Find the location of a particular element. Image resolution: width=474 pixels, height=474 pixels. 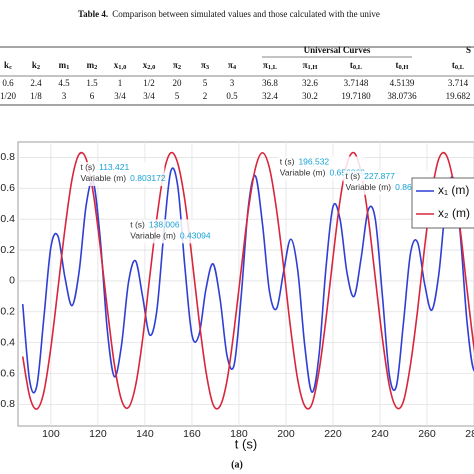

datatip-line: Variable (m) 0.43094 is located at coordinates (170, 236).